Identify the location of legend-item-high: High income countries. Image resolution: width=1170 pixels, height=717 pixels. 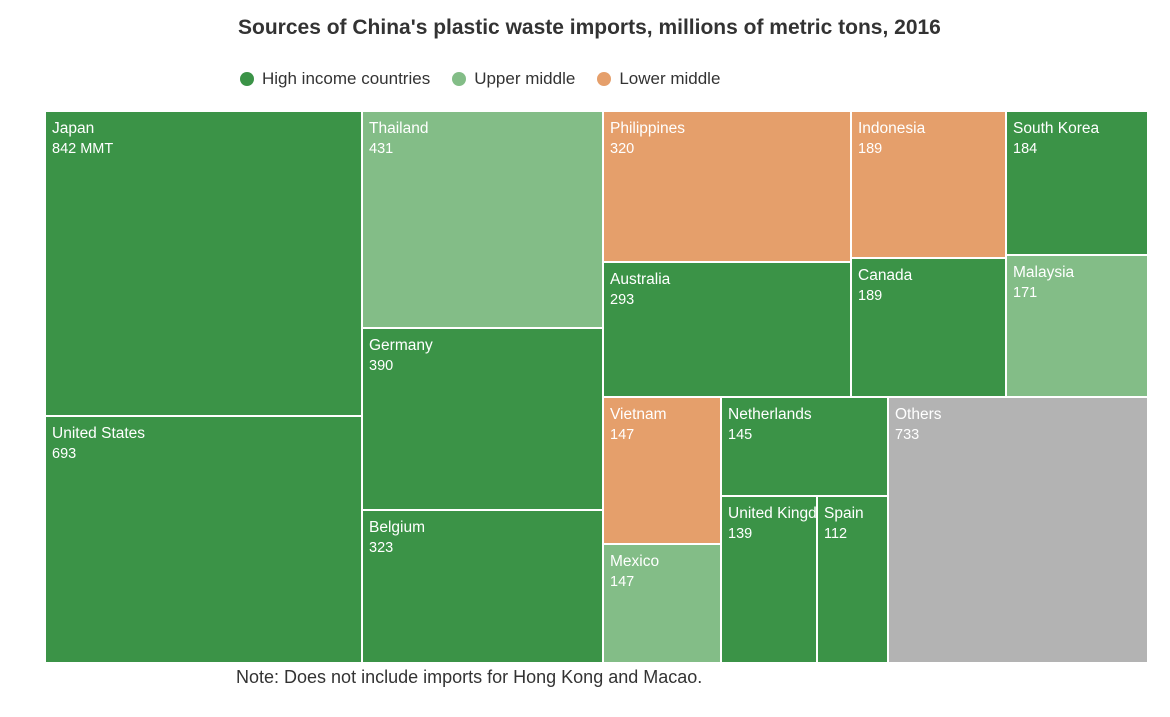
(335, 79).